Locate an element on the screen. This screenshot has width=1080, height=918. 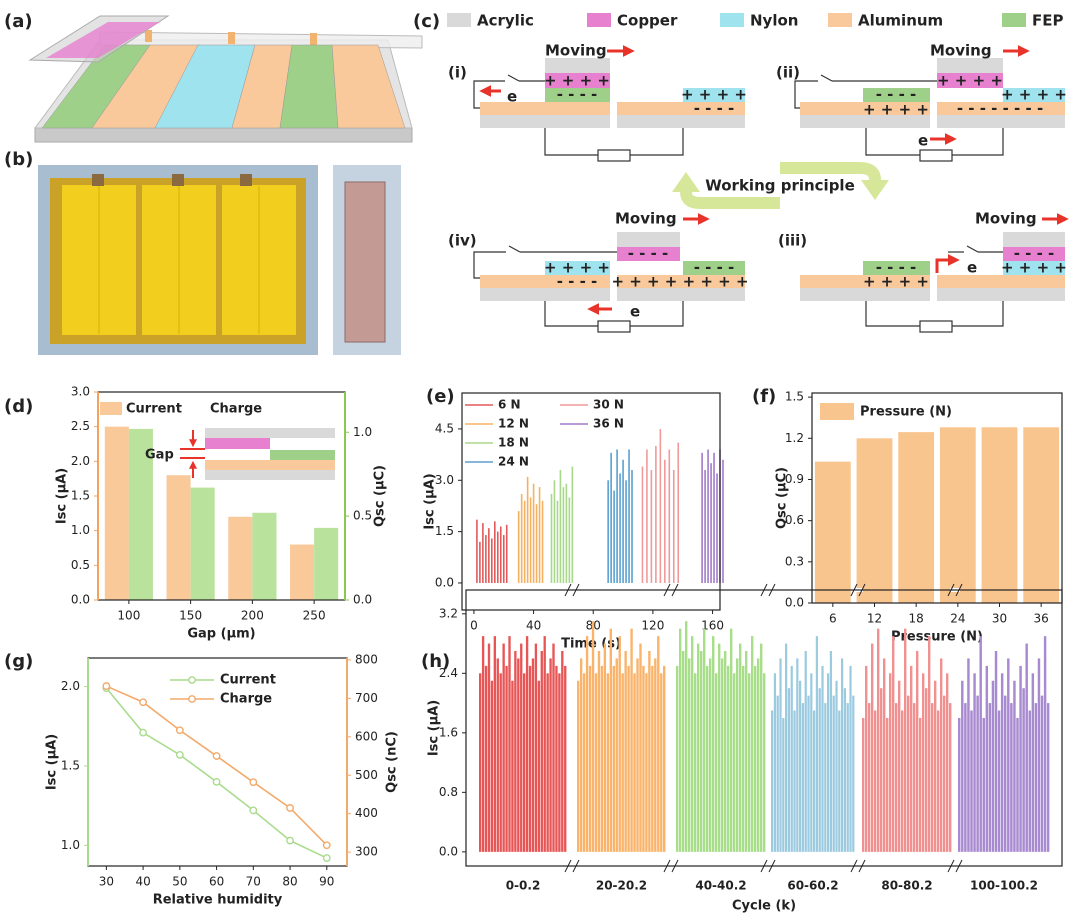
x-axis-label: Cycle (k) is located at coordinates (764, 906).